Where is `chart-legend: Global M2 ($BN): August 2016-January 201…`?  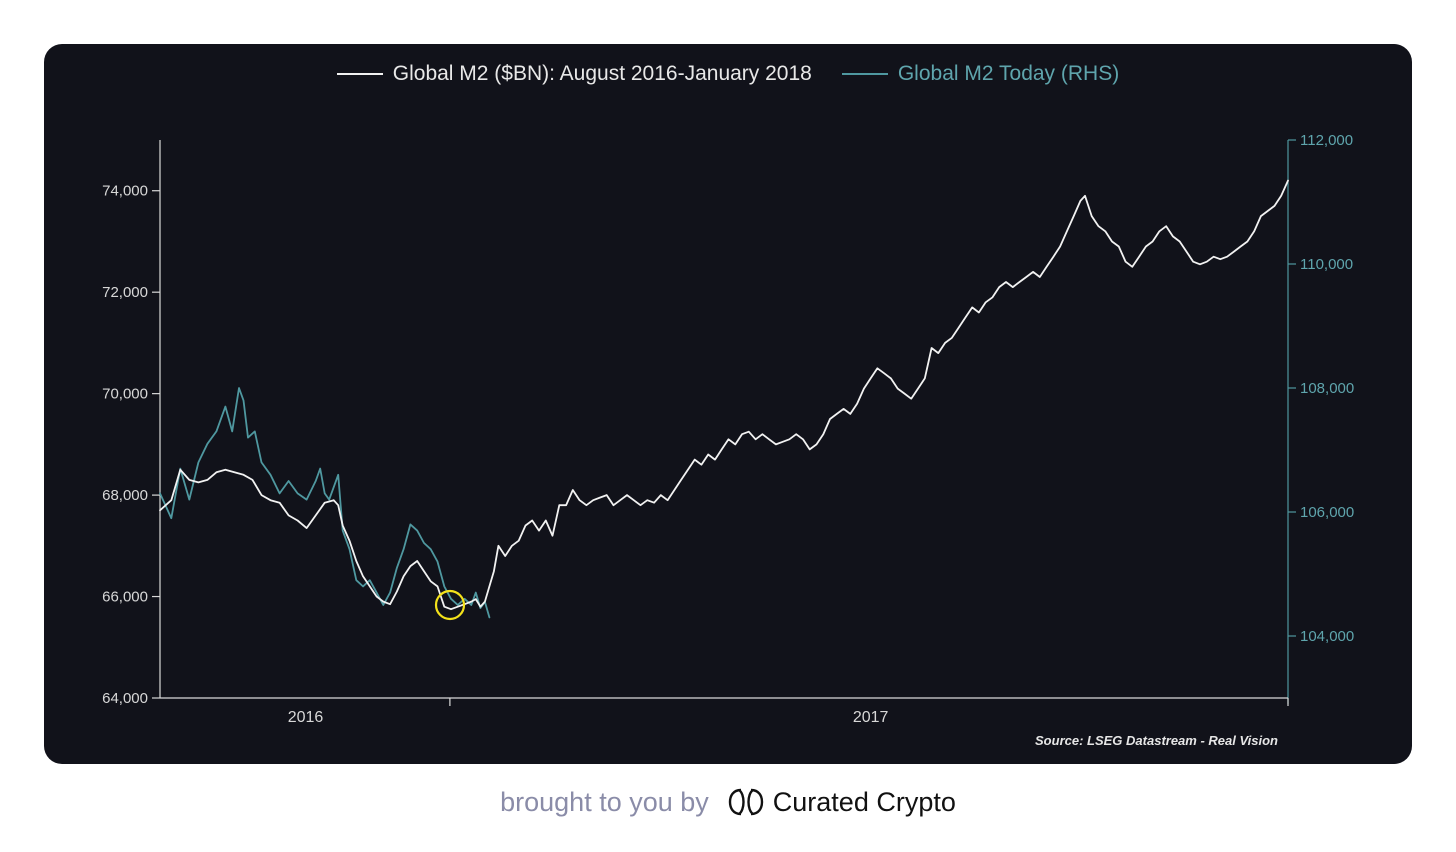 chart-legend: Global M2 ($BN): August 2016-January 201… is located at coordinates (728, 74).